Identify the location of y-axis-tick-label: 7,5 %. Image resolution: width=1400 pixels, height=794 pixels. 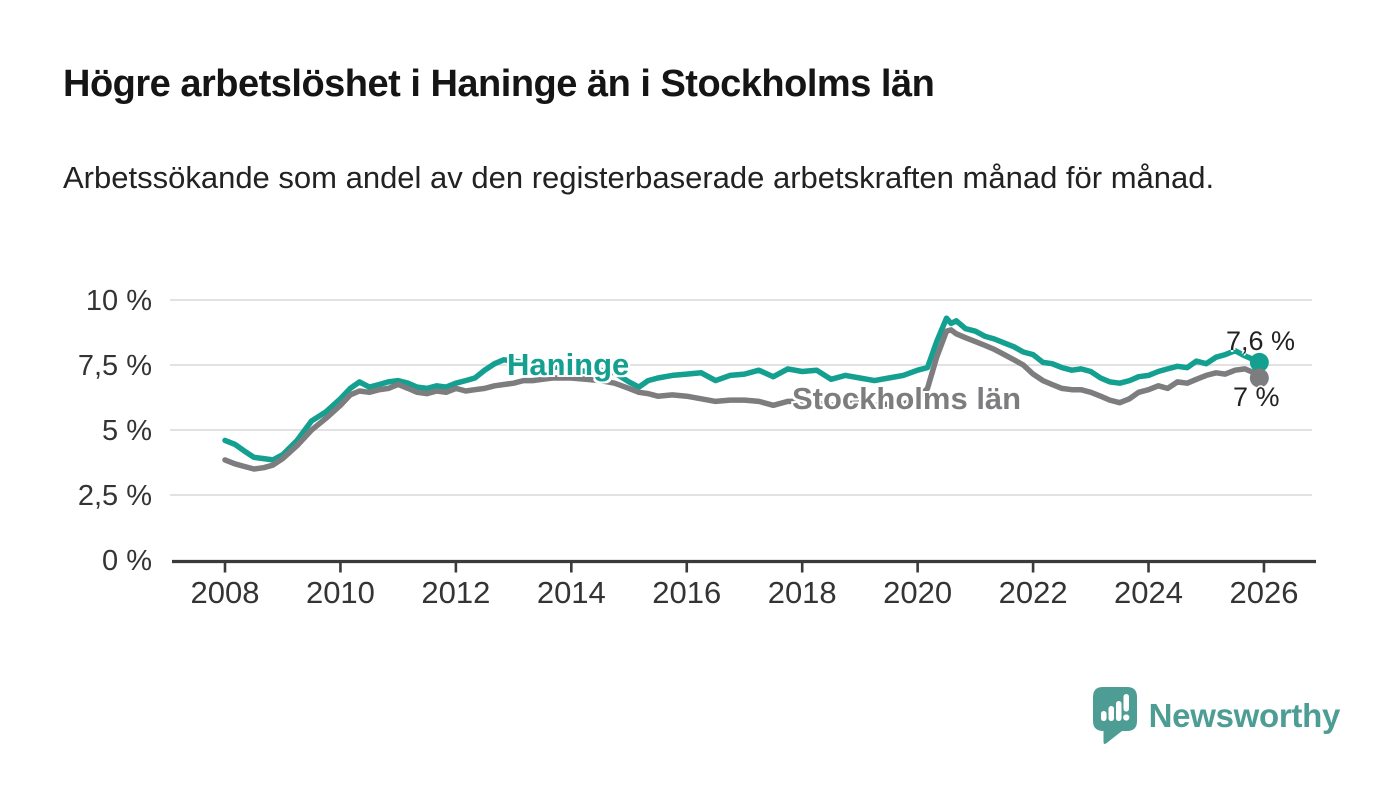
(115, 366).